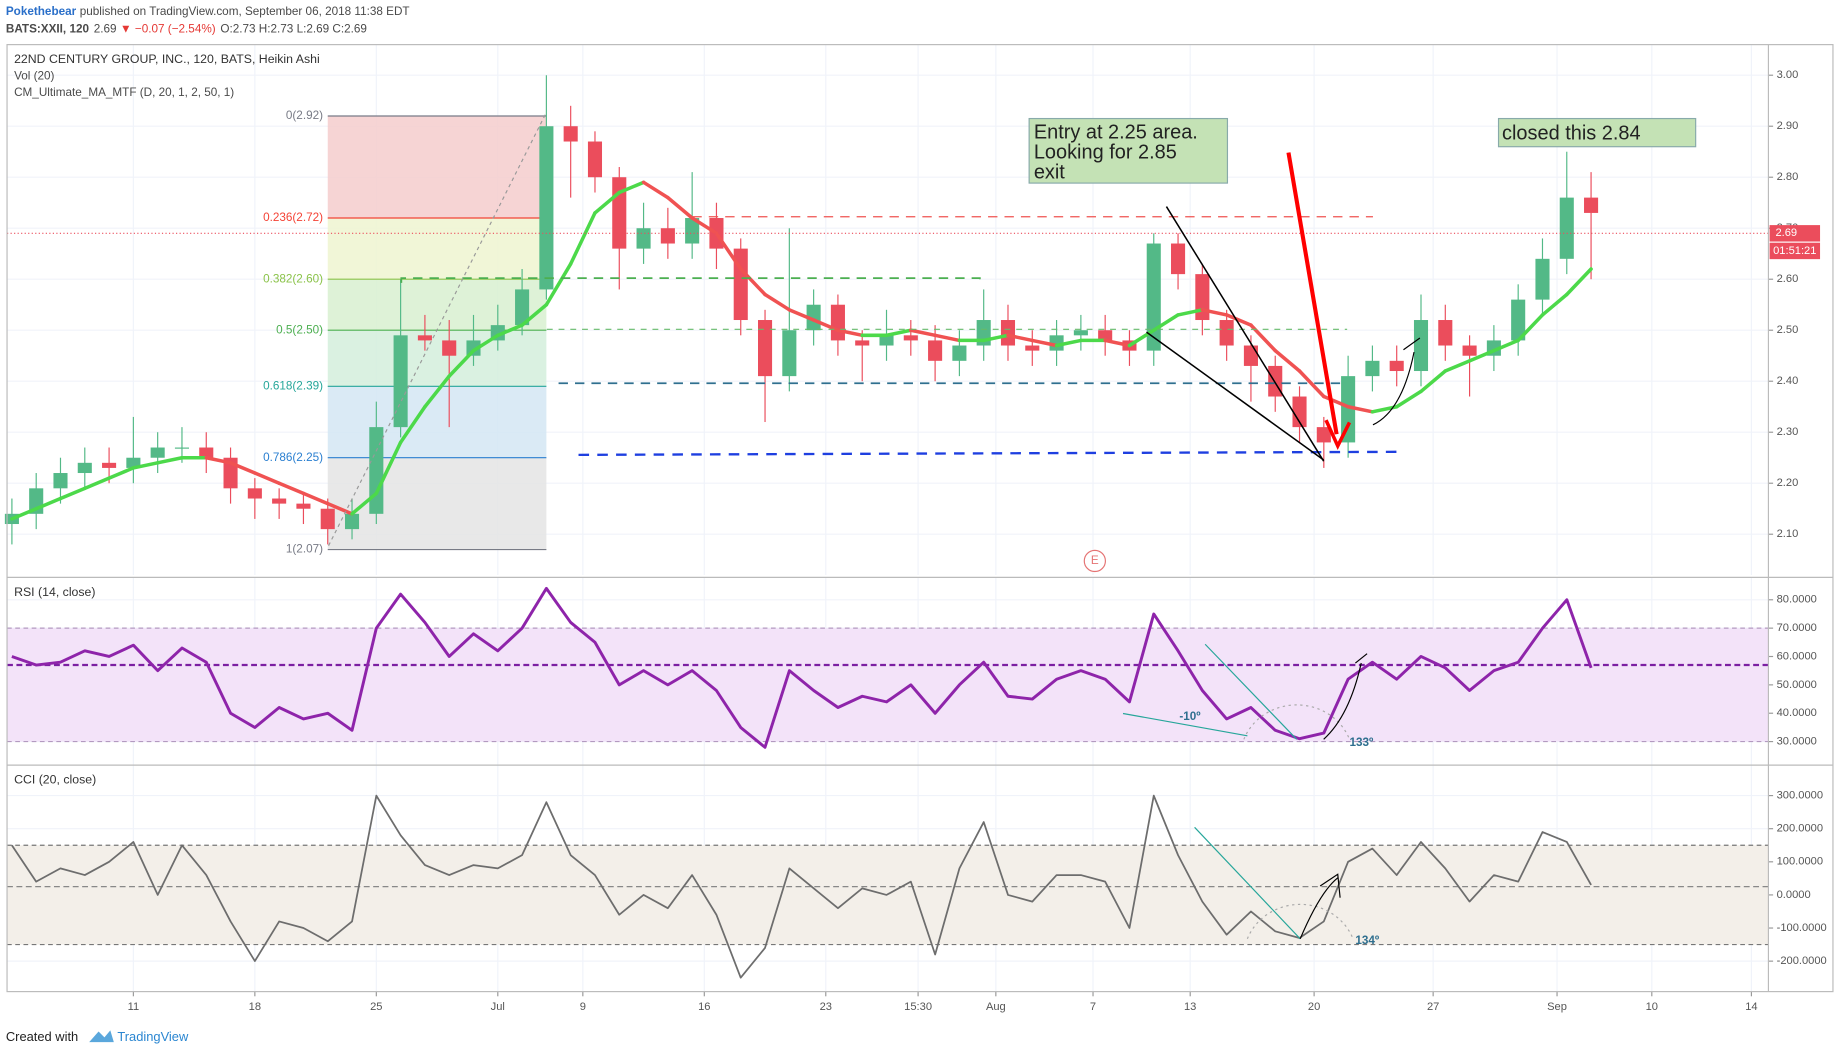  What do you see at coordinates (293, 385) in the screenshot?
I see `fib-label: 0.618(2.39)` at bounding box center [293, 385].